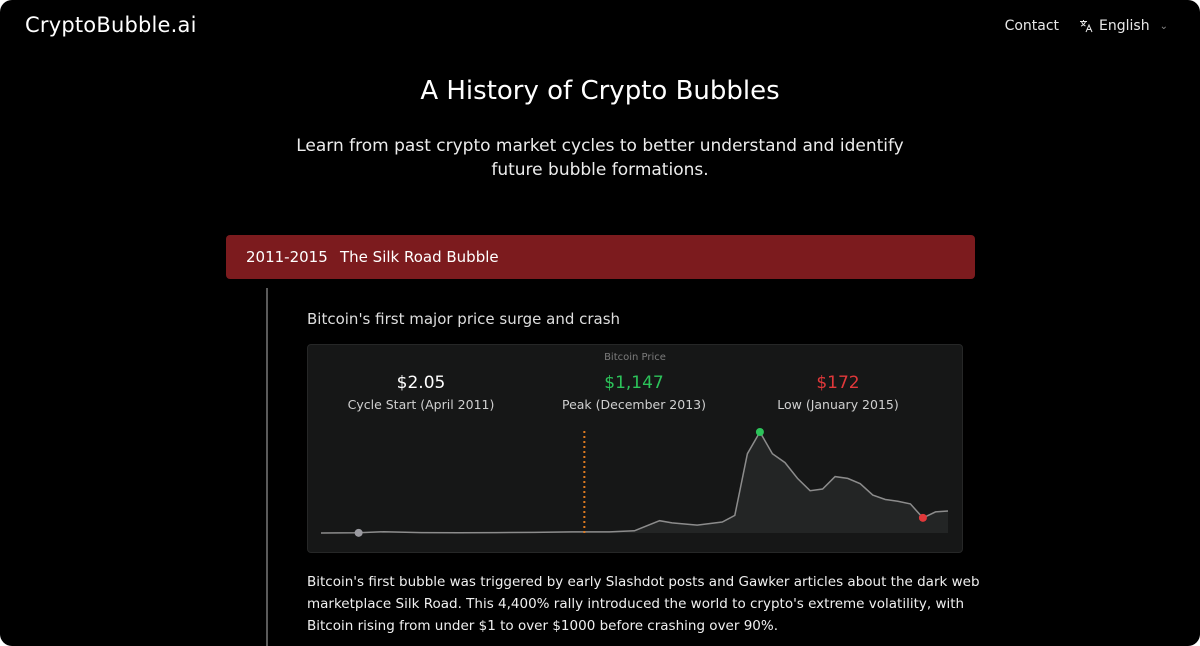 The width and height of the screenshot is (1200, 646). Describe the element at coordinates (421, 383) in the screenshot. I see `stat-start-value: $2.05` at that location.